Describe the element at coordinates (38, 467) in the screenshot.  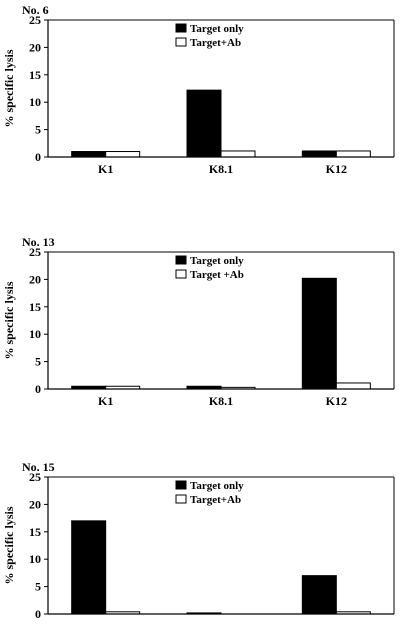
I see `chart-title: No. 15` at that location.